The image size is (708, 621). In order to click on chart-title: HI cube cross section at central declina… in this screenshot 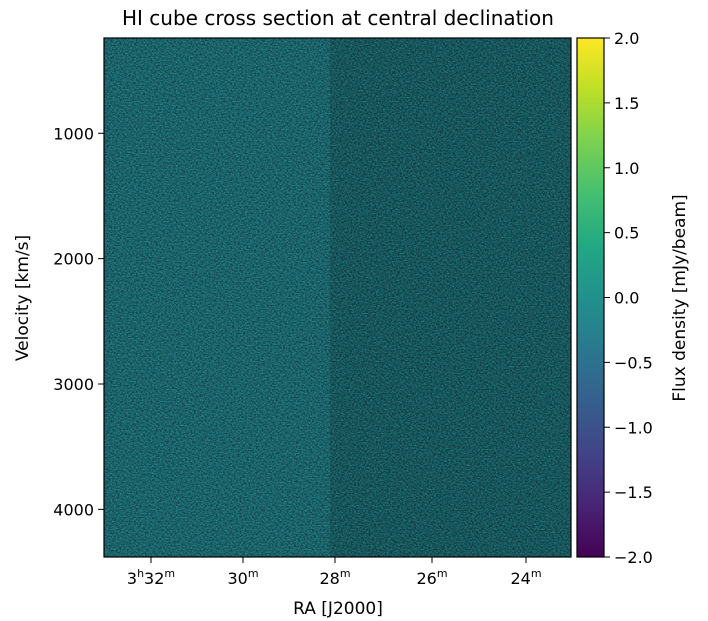, I will do `click(338, 18)`.